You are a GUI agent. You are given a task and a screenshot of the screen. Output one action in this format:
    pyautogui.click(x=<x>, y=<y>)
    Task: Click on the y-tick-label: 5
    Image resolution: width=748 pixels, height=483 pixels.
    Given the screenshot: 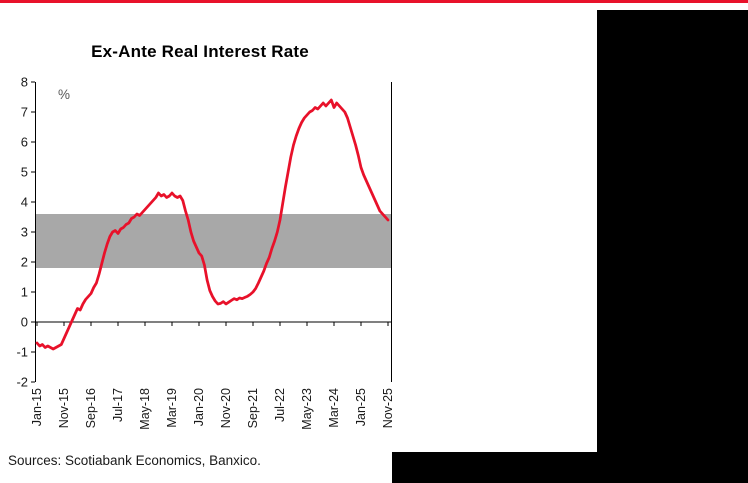 What is the action you would take?
    pyautogui.click(x=24, y=172)
    